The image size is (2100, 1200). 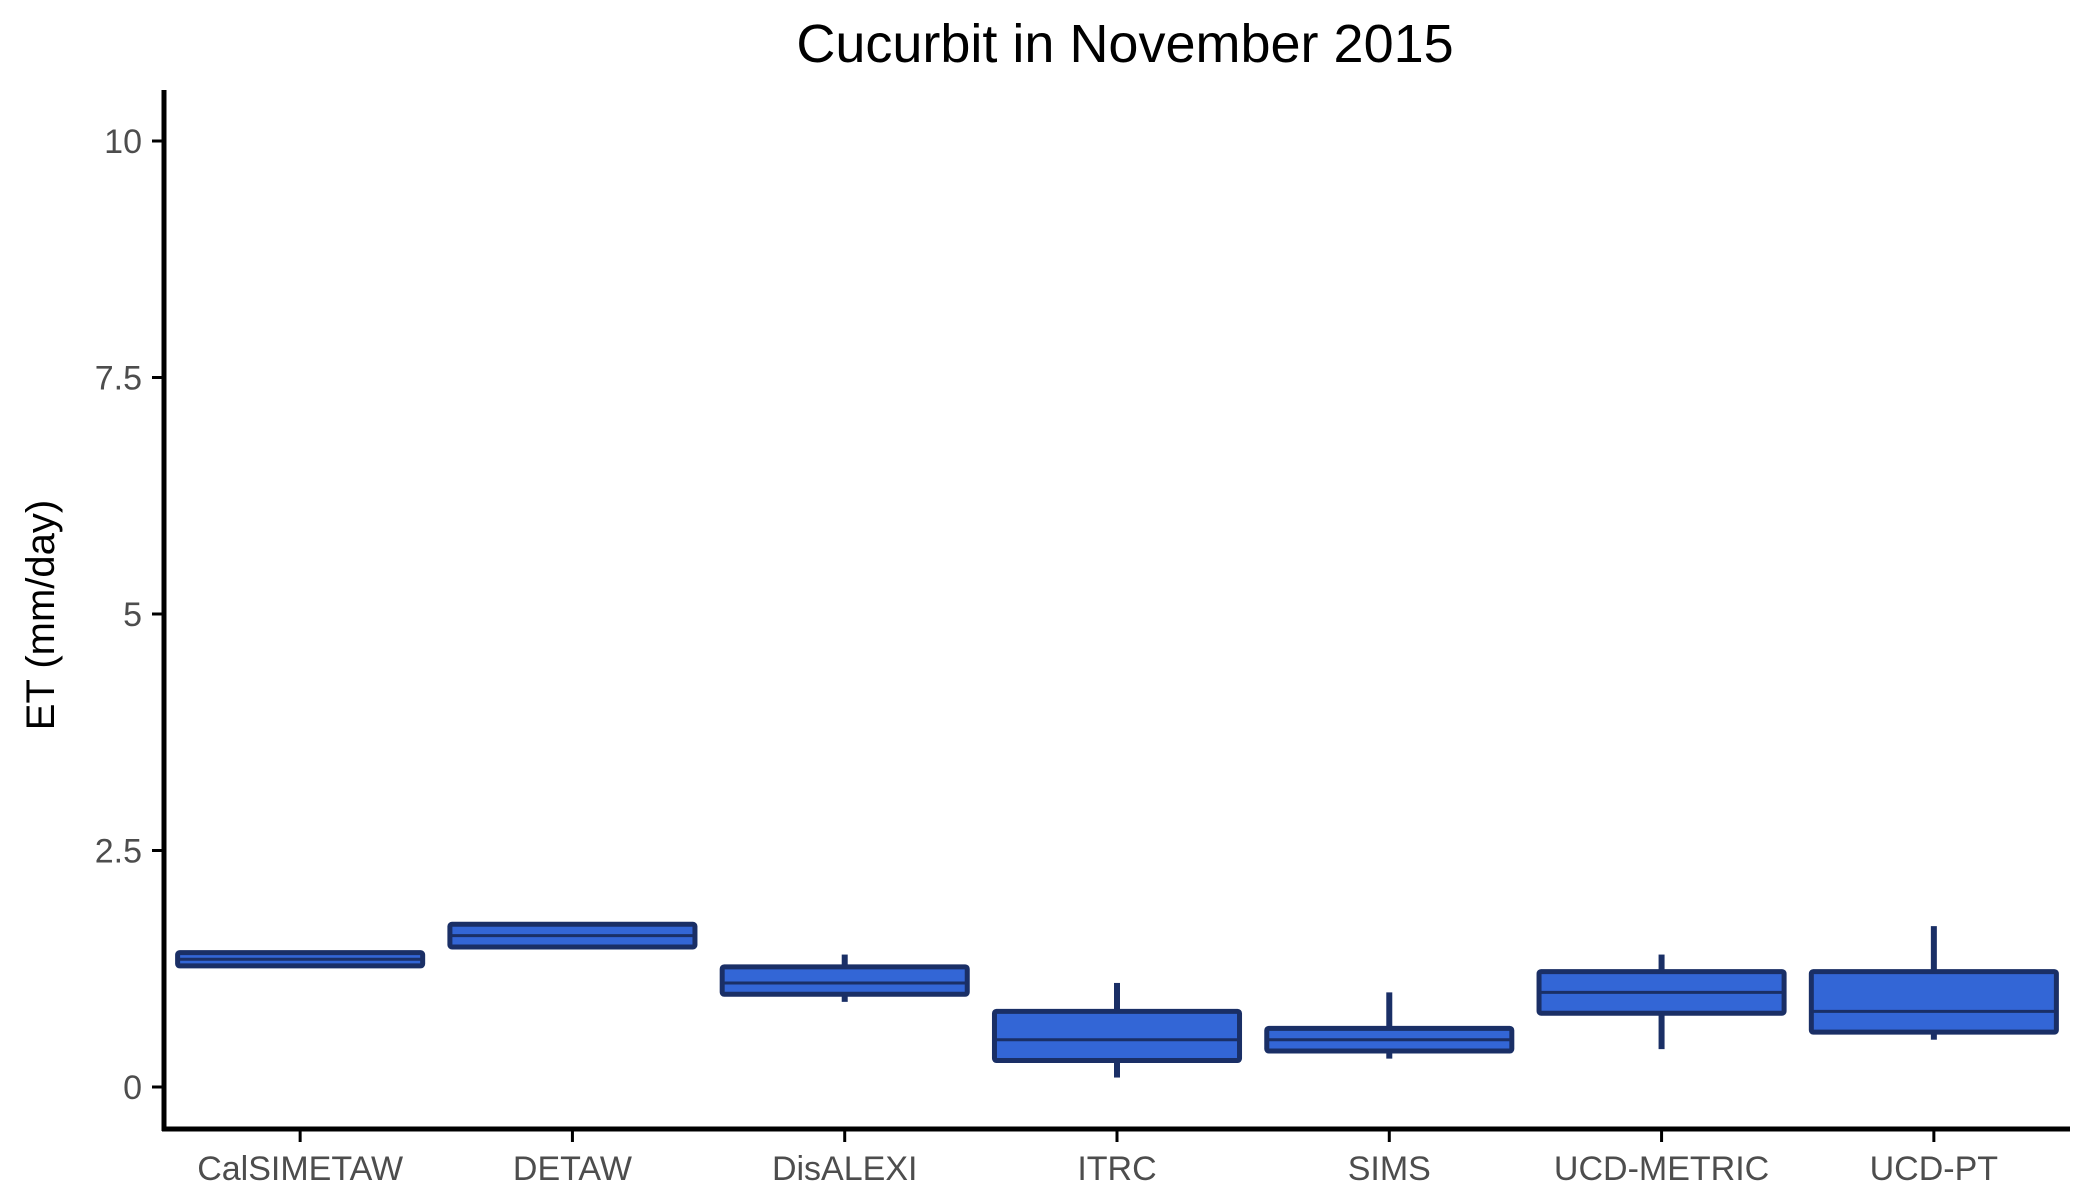 What do you see at coordinates (1389, 1025) in the screenshot?
I see `box-sims` at bounding box center [1389, 1025].